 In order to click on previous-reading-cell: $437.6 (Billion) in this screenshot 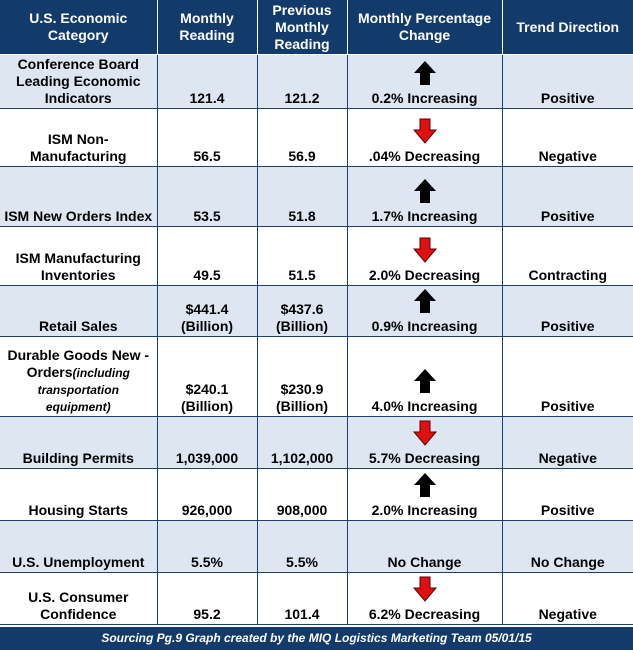, I will do `click(302, 311)`.